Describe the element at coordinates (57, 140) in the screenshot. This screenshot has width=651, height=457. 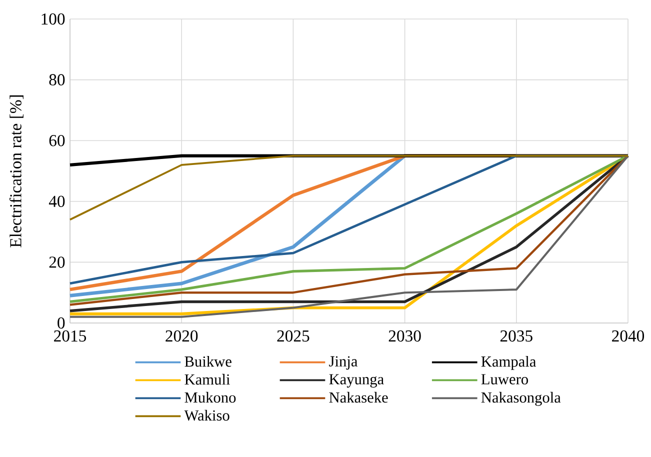
I see `y-tick-label: 60` at that location.